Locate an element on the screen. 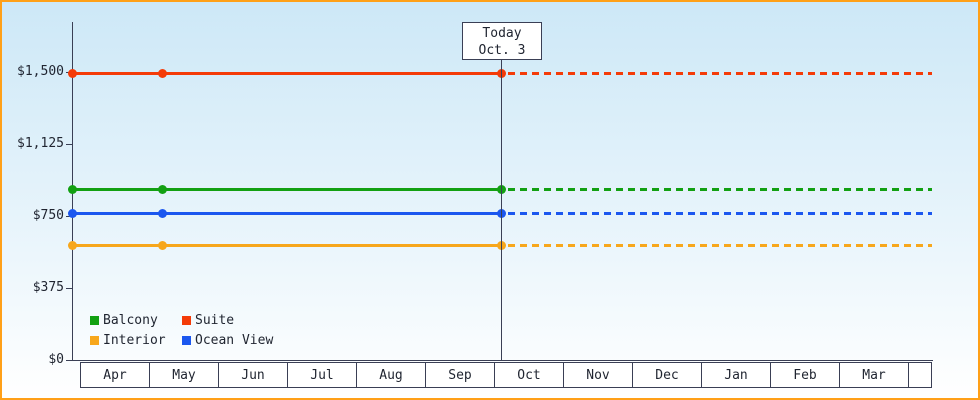  y-axis-label: $1,500 is located at coordinates (40, 71).